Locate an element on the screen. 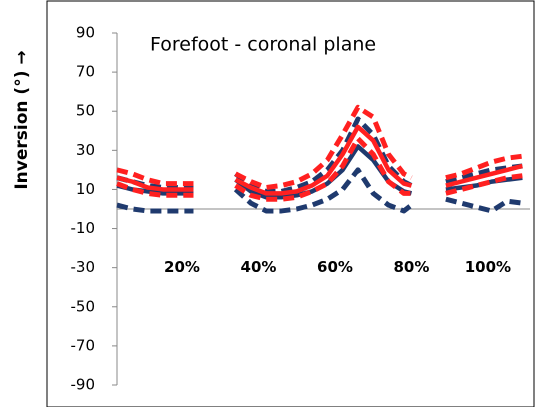  x-tick-label: 40% is located at coordinates (259, 267).